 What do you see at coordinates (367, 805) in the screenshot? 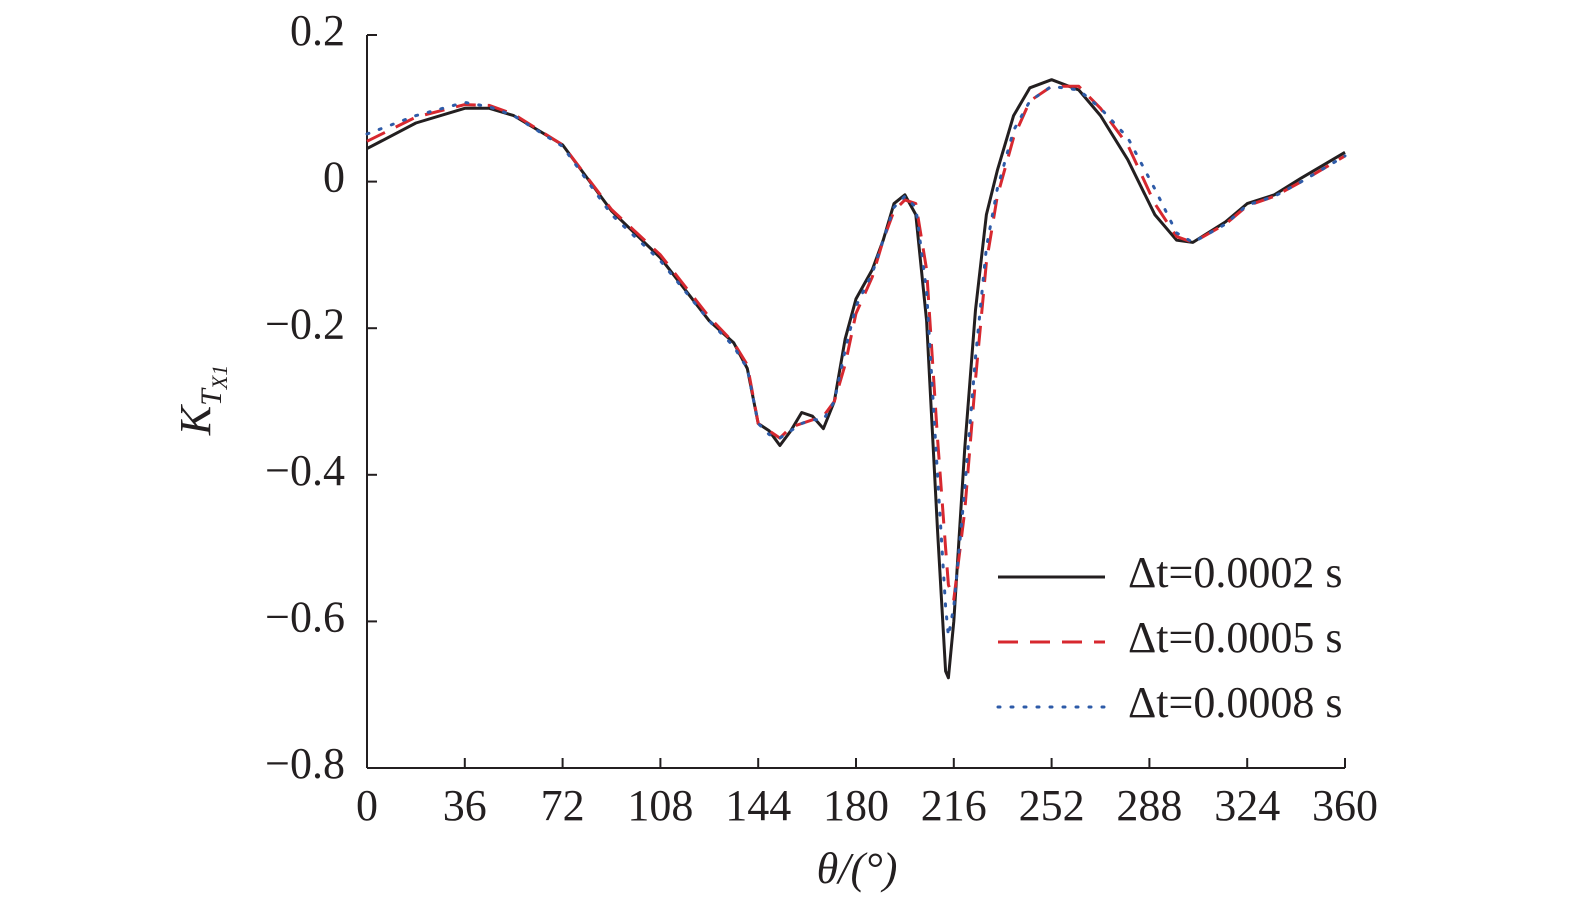
I see `x-tick-label: 0` at bounding box center [367, 805].